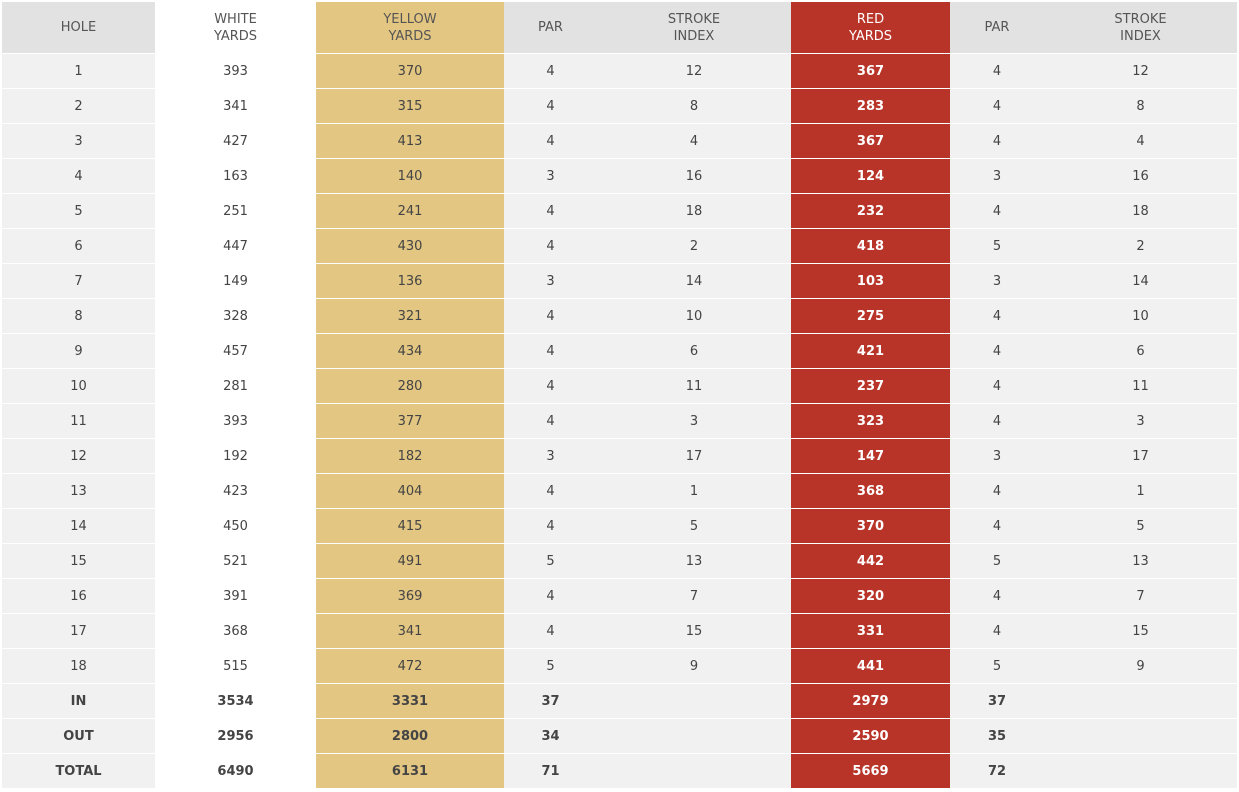  I want to click on cell: 149, so click(235, 281).